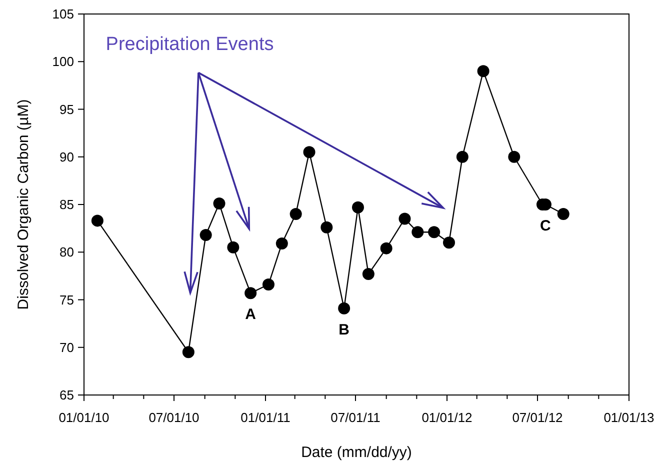 The width and height of the screenshot is (664, 465). Describe the element at coordinates (63, 62) in the screenshot. I see `y-tick-label: 100` at that location.